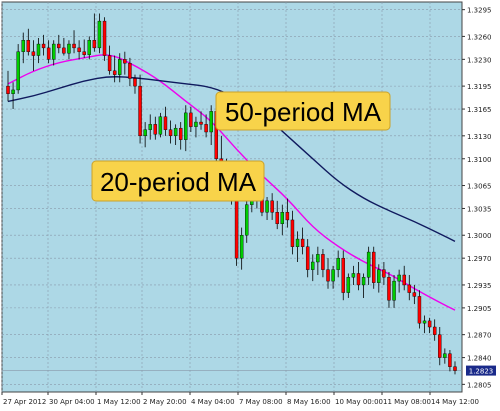 This screenshot has height=411, width=500. I want to click on current-price-label: 1.2823, so click(481, 372).